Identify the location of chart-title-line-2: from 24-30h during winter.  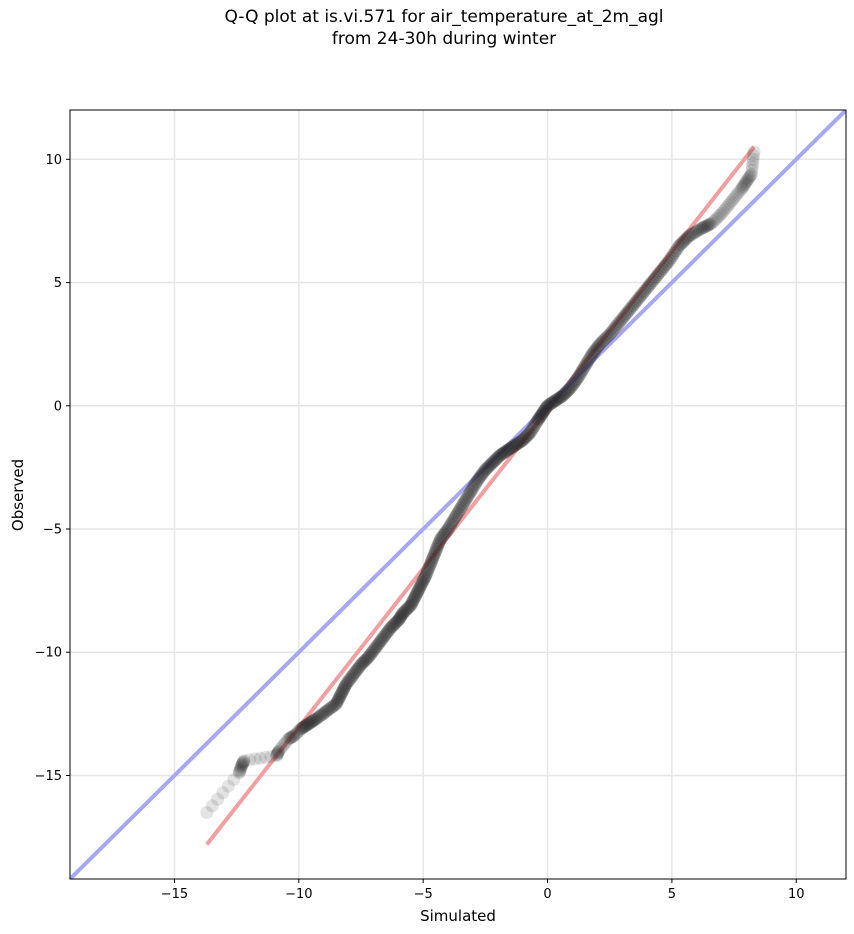
(444, 39).